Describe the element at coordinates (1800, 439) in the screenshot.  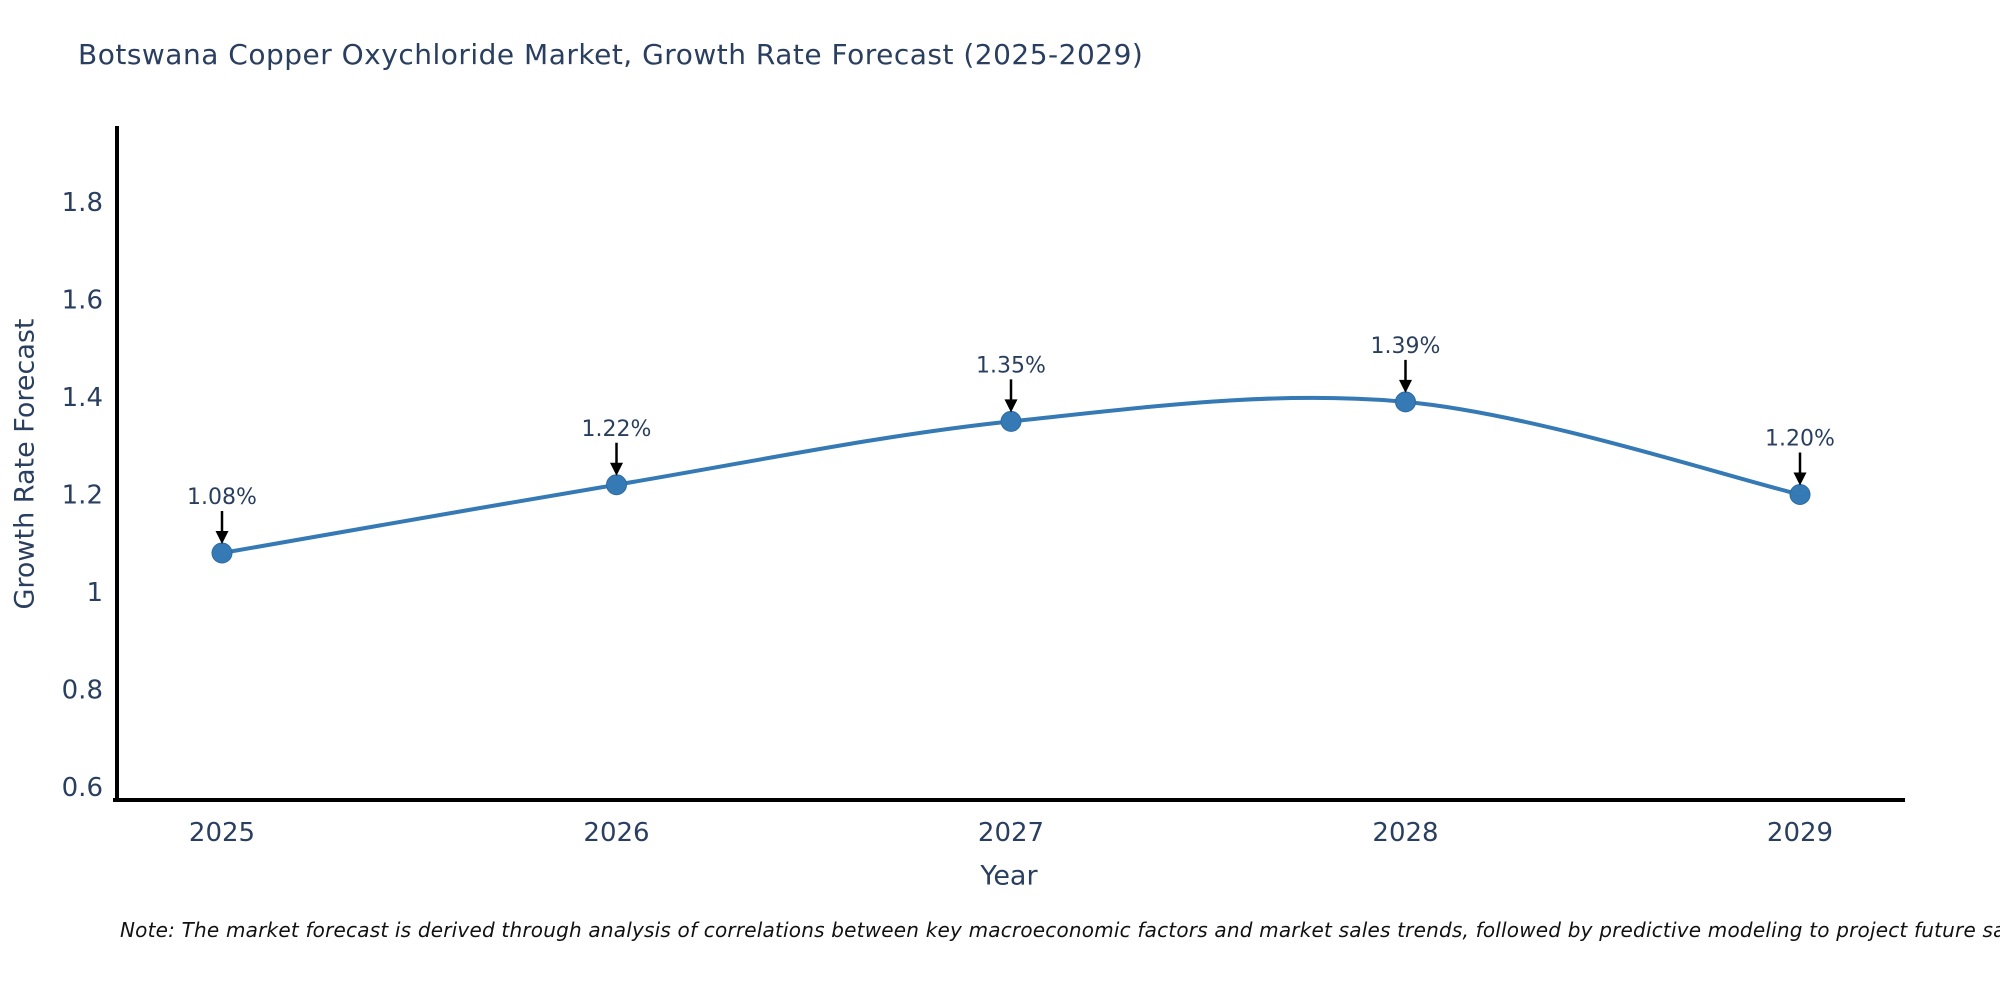
I see `annotation-label: 1.20%` at that location.